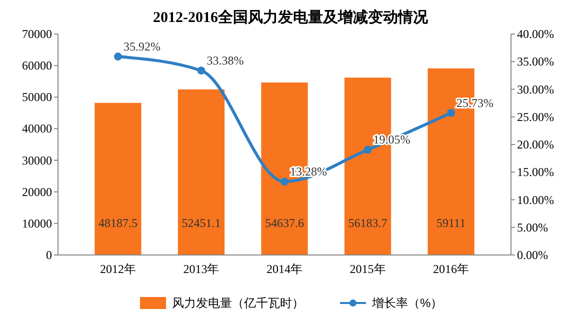  I want to click on legend-label: 风力发电量（亿千瓦时）, so click(238, 303).